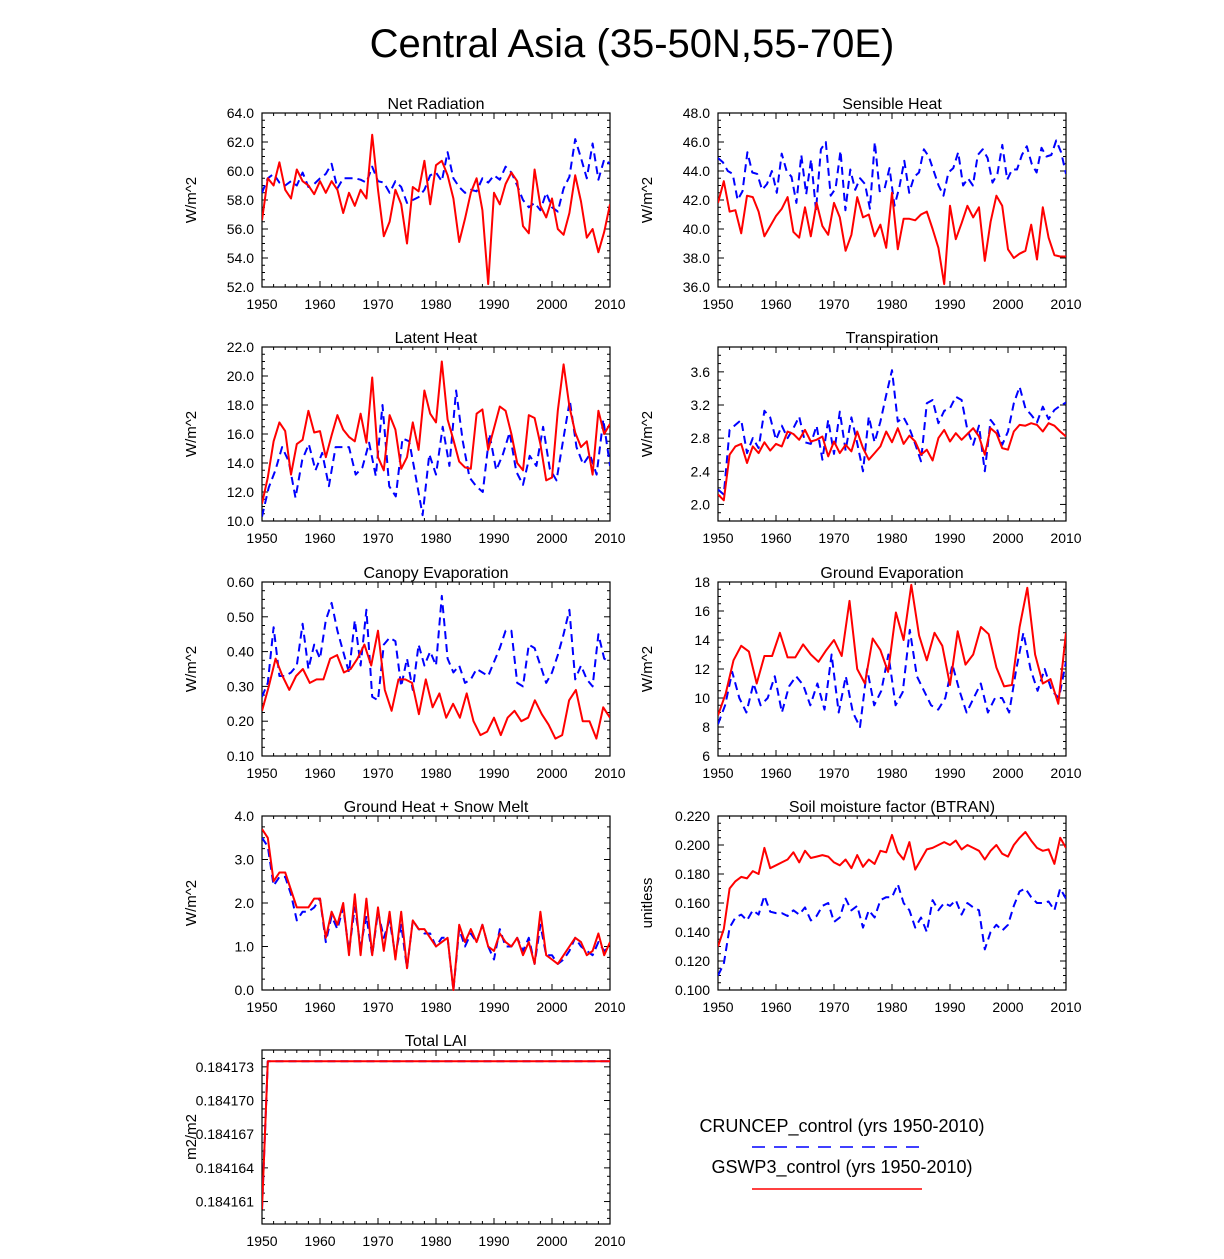  Describe the element at coordinates (692, 990) in the screenshot. I see `y-tick-label: 0.100` at that location.